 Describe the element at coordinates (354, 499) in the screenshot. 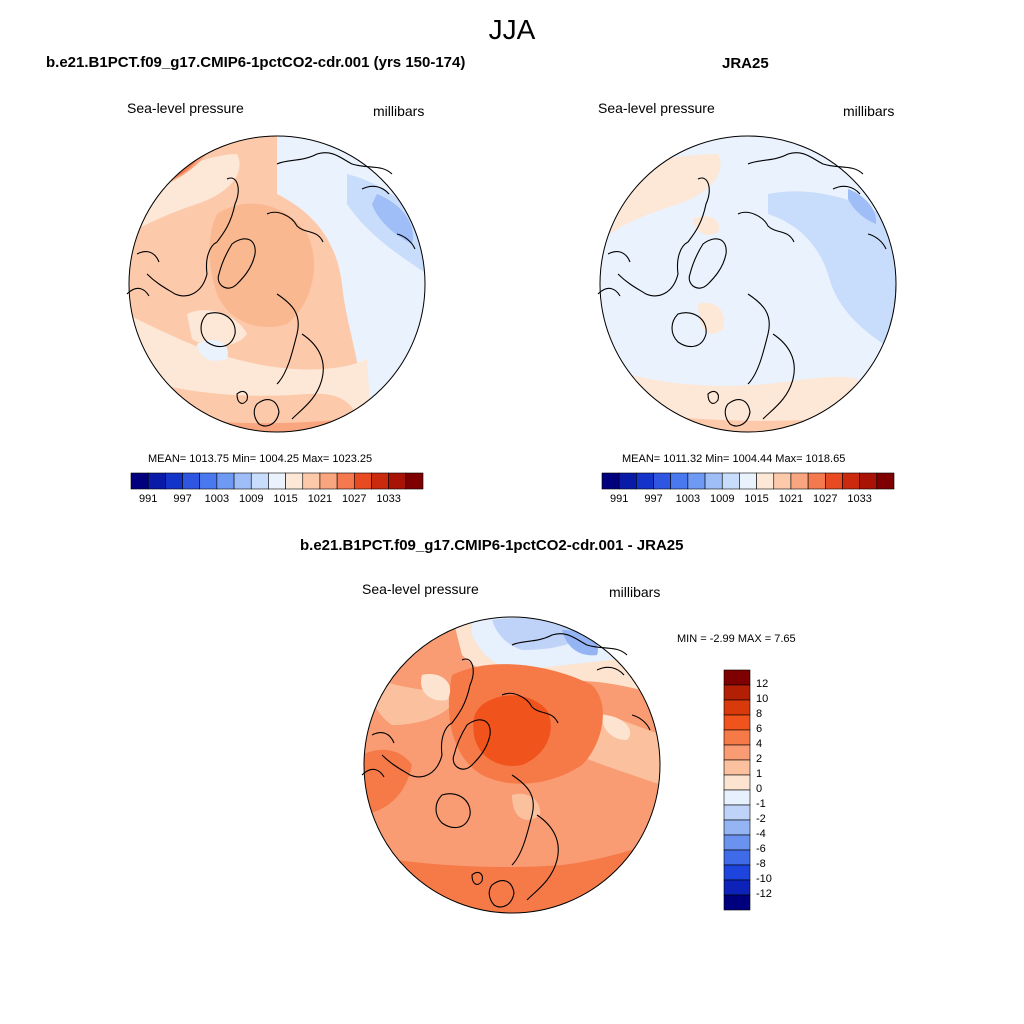

I see `colorbar-model-tick-label: 1027` at that location.